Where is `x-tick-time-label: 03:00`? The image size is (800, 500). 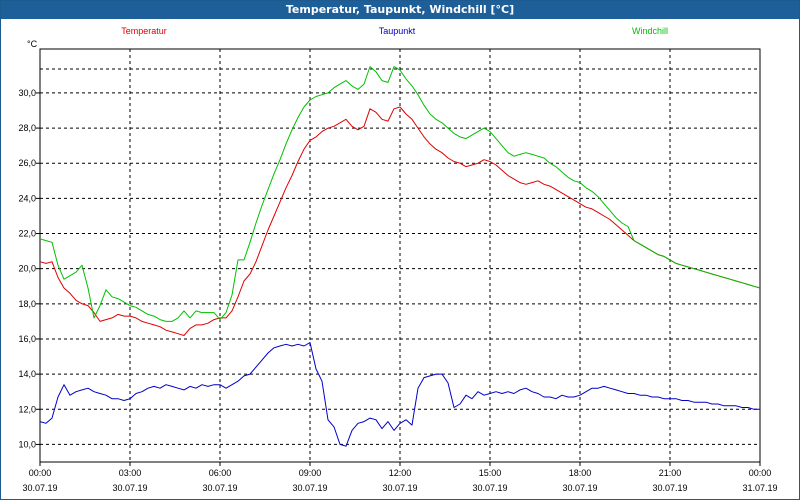
x-tick-time-label: 03:00 is located at coordinates (130, 473).